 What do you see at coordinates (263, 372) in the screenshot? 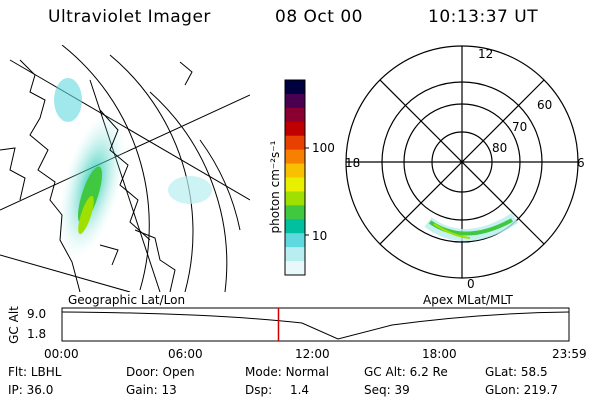
I see `status-mode-label: Mode:` at bounding box center [263, 372].